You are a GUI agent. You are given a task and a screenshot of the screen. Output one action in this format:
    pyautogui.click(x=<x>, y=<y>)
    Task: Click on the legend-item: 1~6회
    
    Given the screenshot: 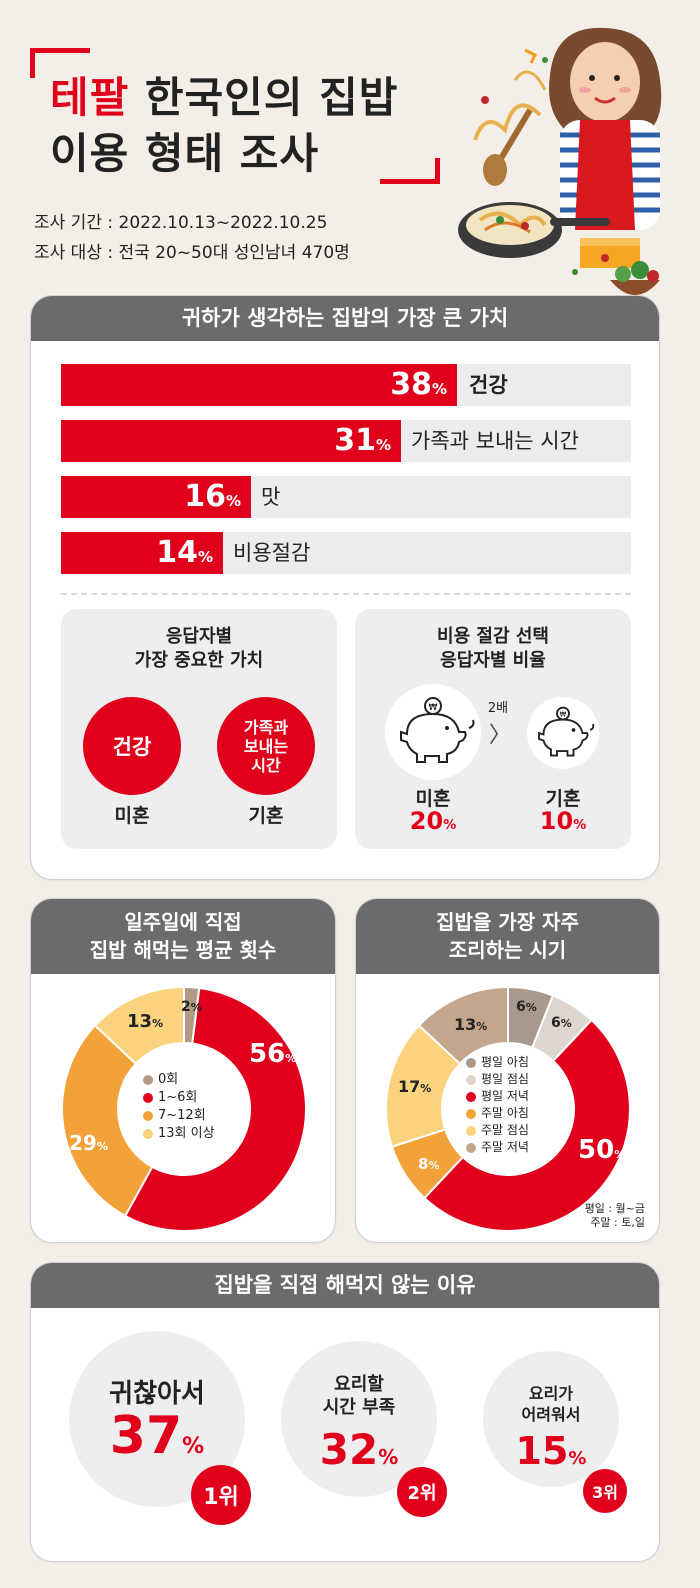 What is the action you would take?
    pyautogui.click(x=179, y=1098)
    